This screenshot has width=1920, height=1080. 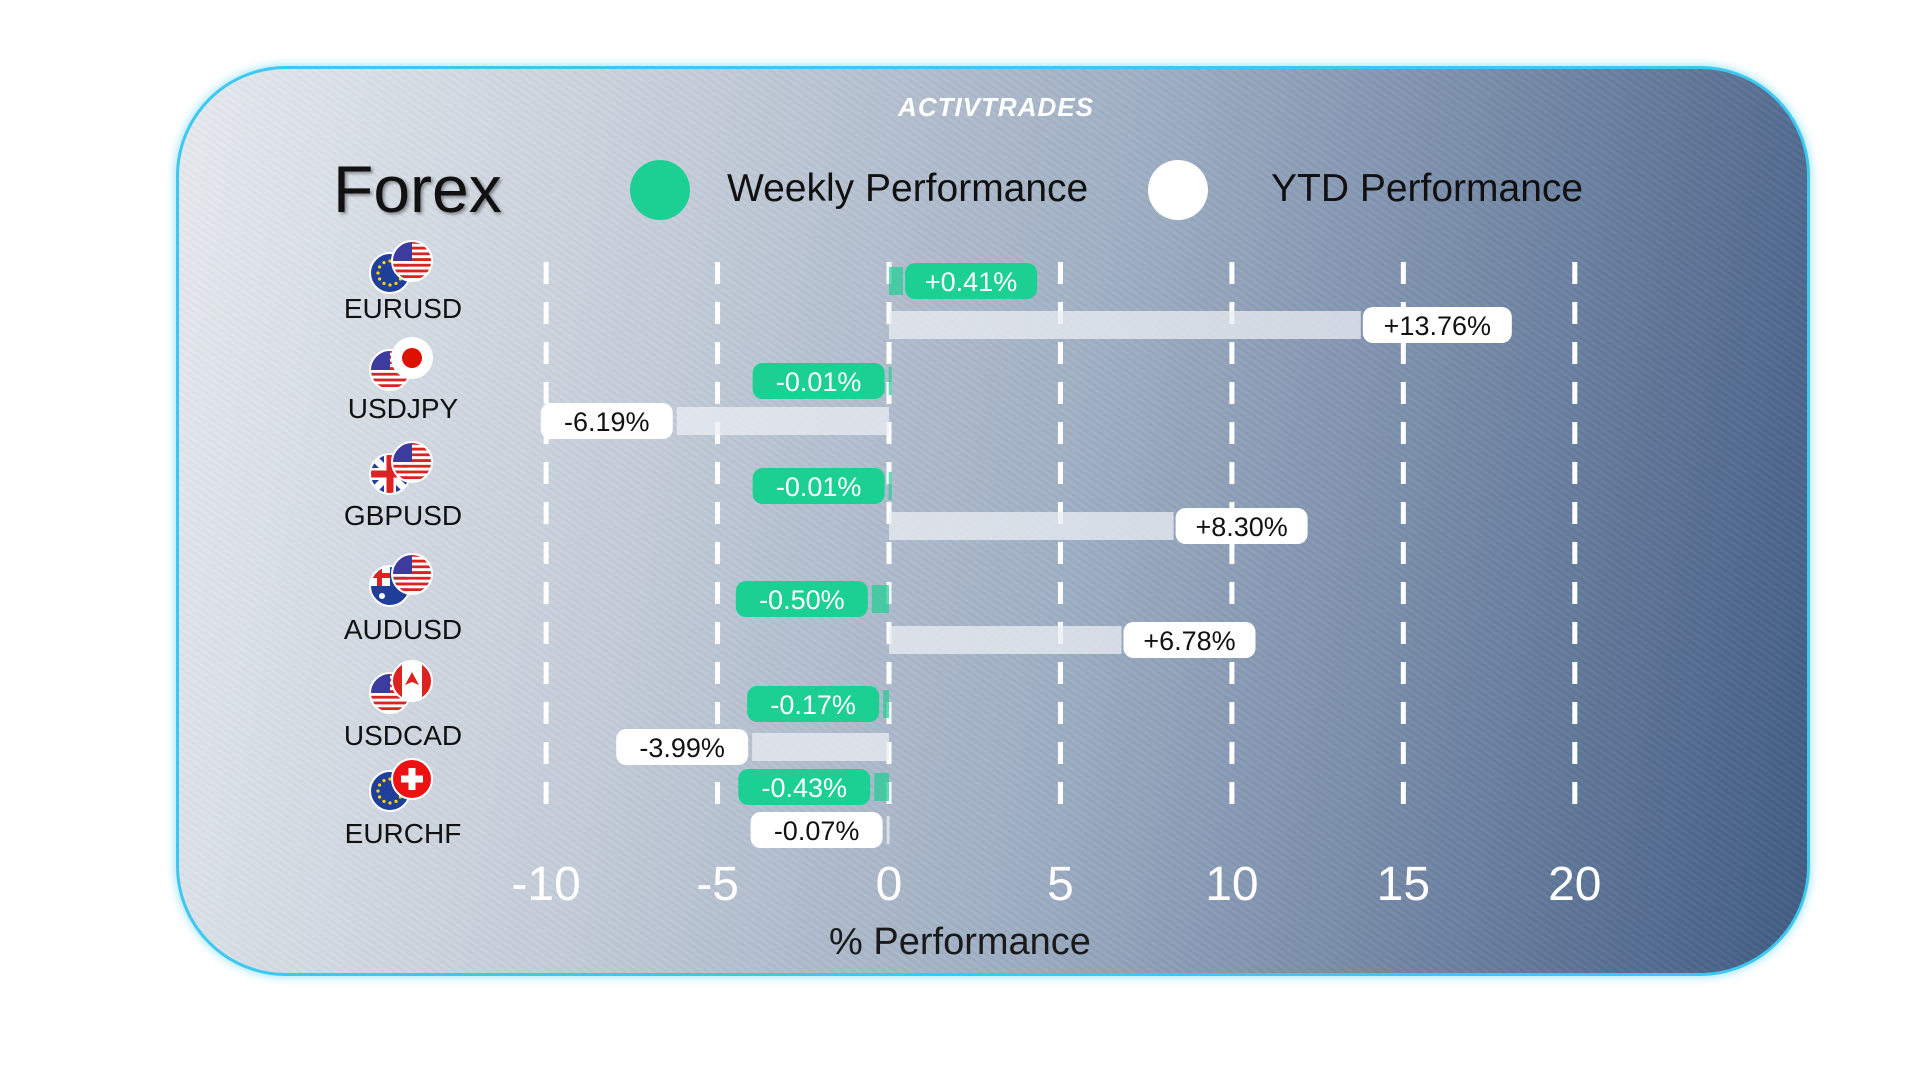 I want to click on weekly-data-label: -0.50%, so click(x=802, y=600).